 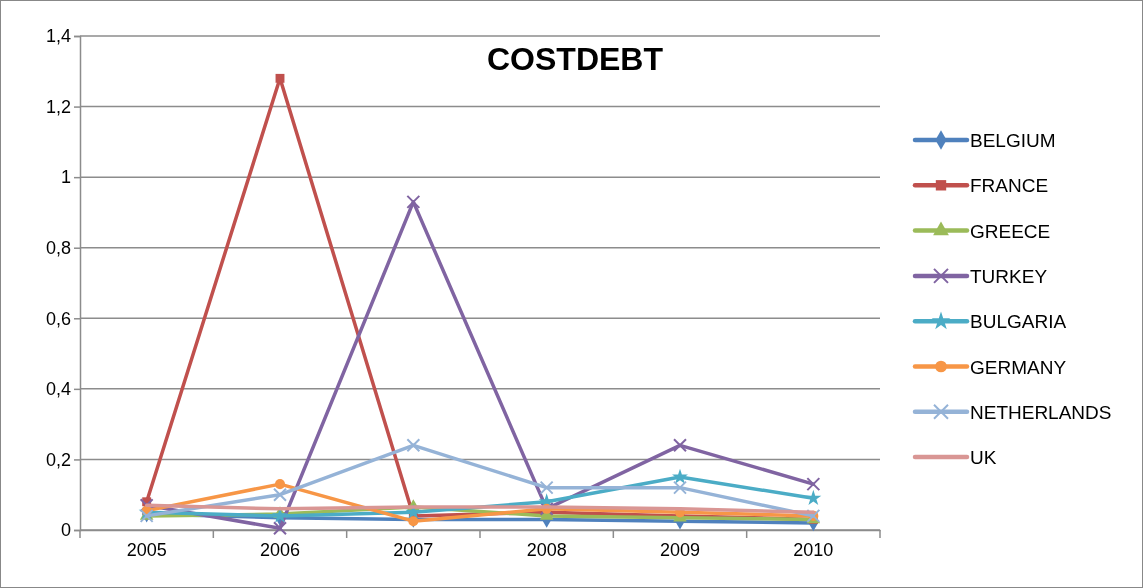 I want to click on y-tick-label: 0,2, so click(x=58, y=459).